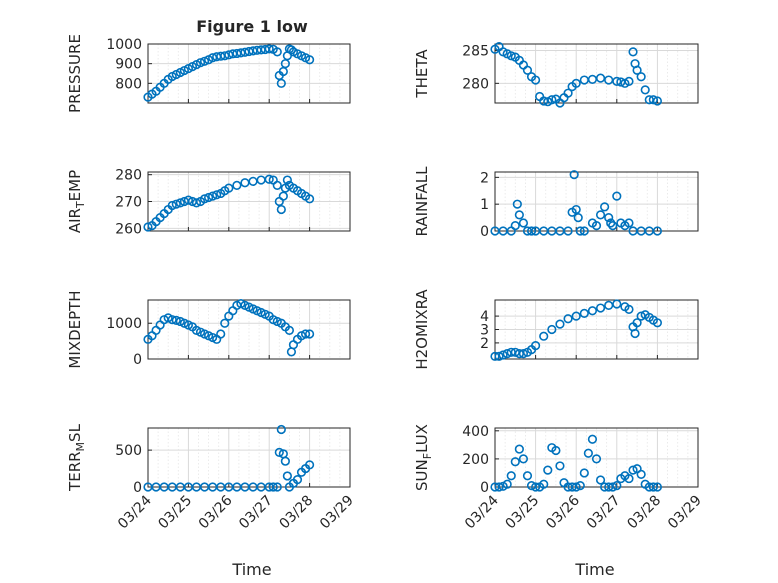  I want to click on subplot-rainfall: 0 1 2 RAINFALL, so click(556, 203).